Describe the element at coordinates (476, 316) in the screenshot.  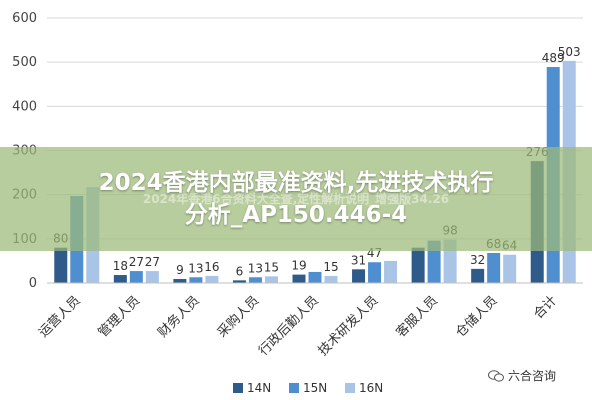
I see `x-tick-label: 仓储人员` at that location.